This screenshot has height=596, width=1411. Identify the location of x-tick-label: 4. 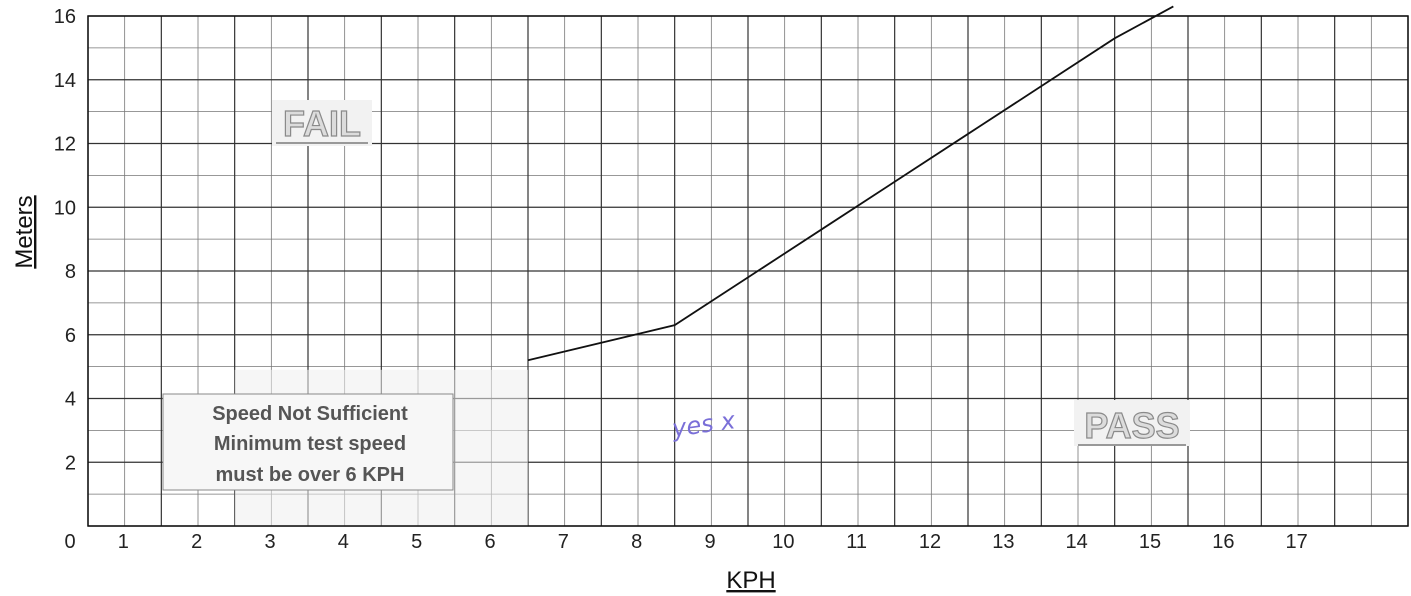
(343, 542).